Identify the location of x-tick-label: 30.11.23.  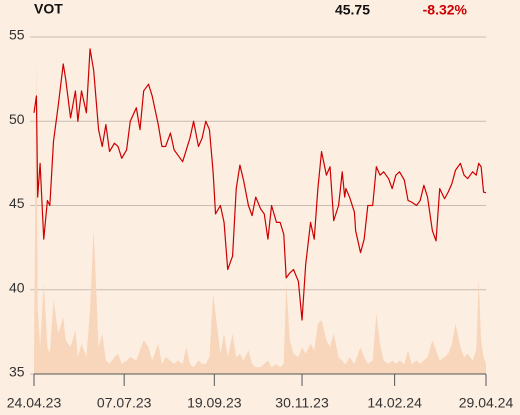
(302, 403).